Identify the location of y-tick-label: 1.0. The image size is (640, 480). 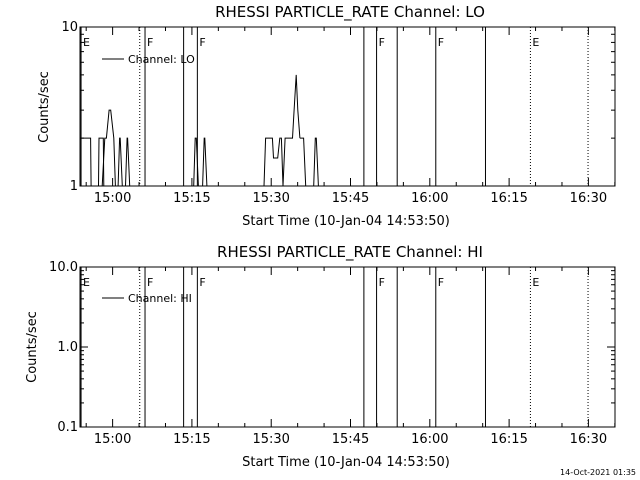
(67, 347).